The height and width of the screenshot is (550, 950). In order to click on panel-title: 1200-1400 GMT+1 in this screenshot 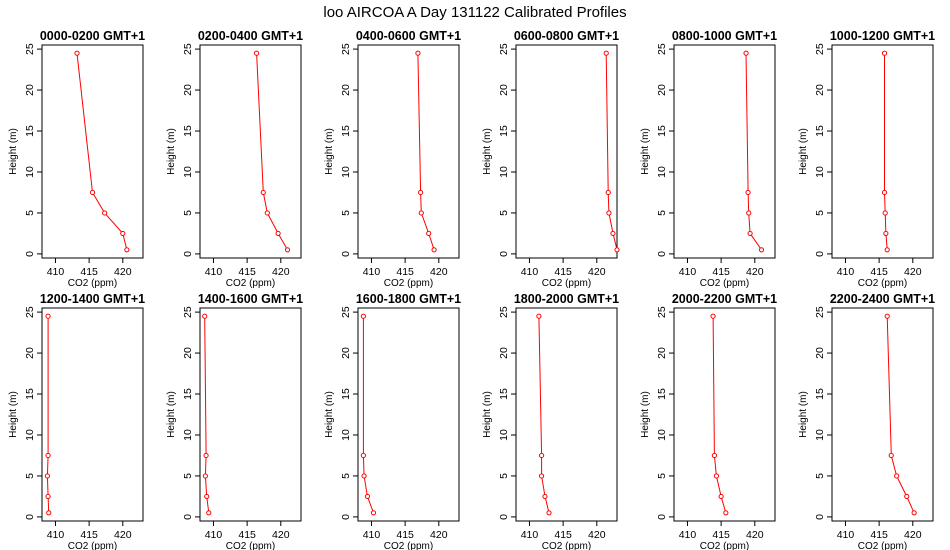, I will do `click(92, 299)`.